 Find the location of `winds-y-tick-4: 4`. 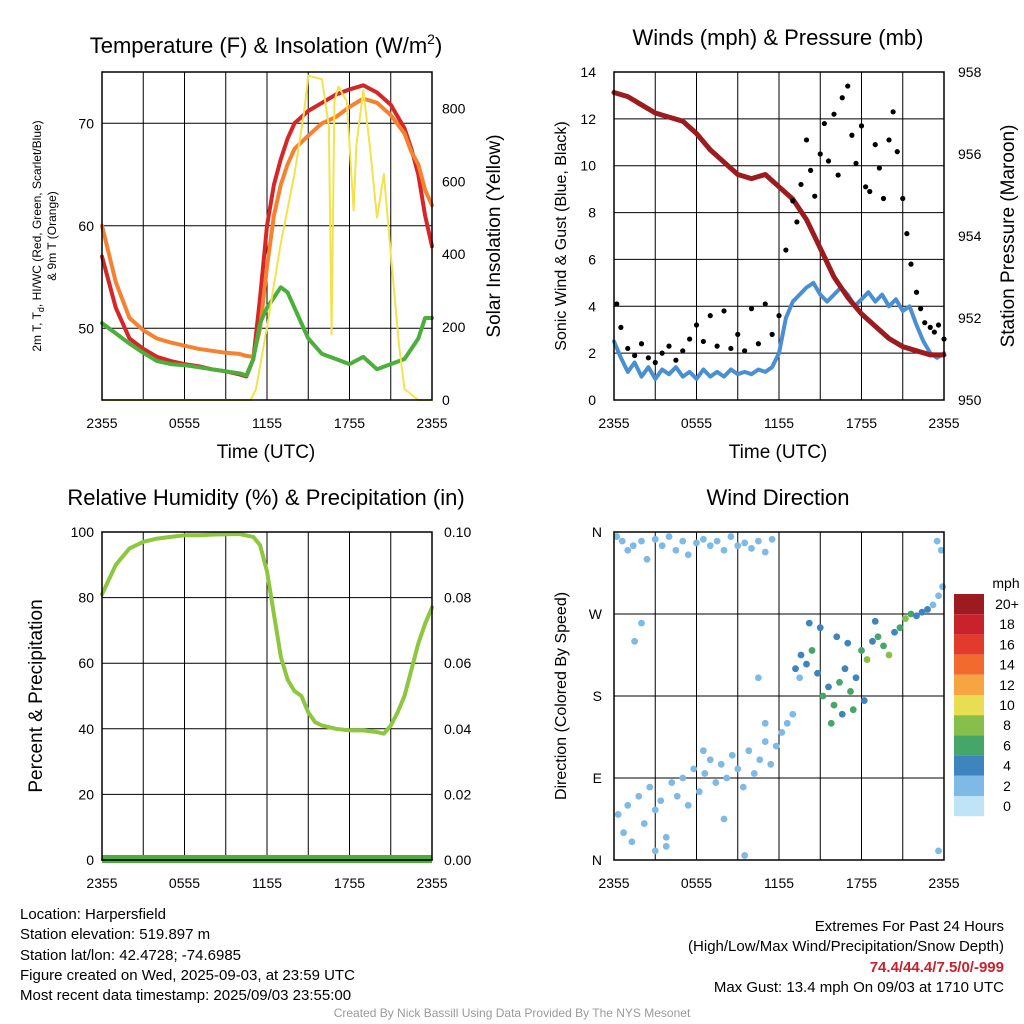

winds-y-tick-4: 4 is located at coordinates (592, 306).